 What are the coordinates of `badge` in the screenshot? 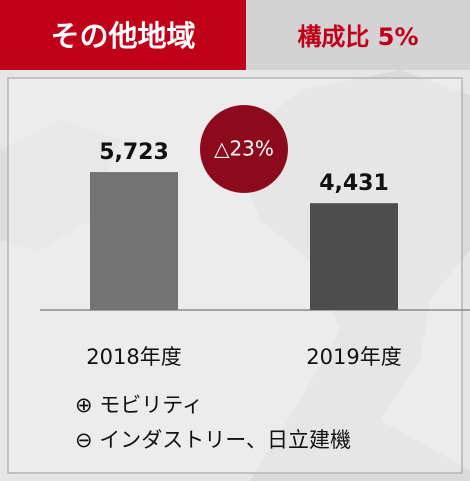 It's located at (244, 149).